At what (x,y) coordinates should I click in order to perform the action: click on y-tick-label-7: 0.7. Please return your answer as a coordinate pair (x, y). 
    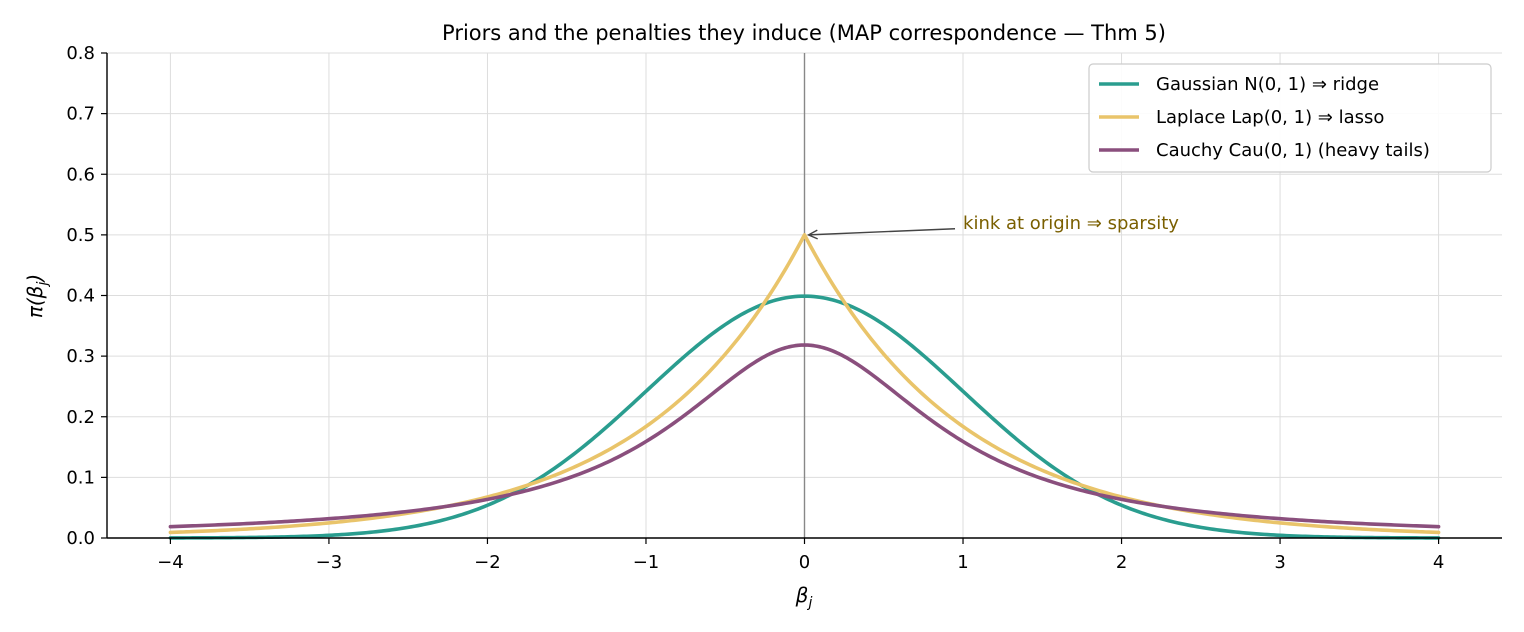
    Looking at the image, I should click on (80, 114).